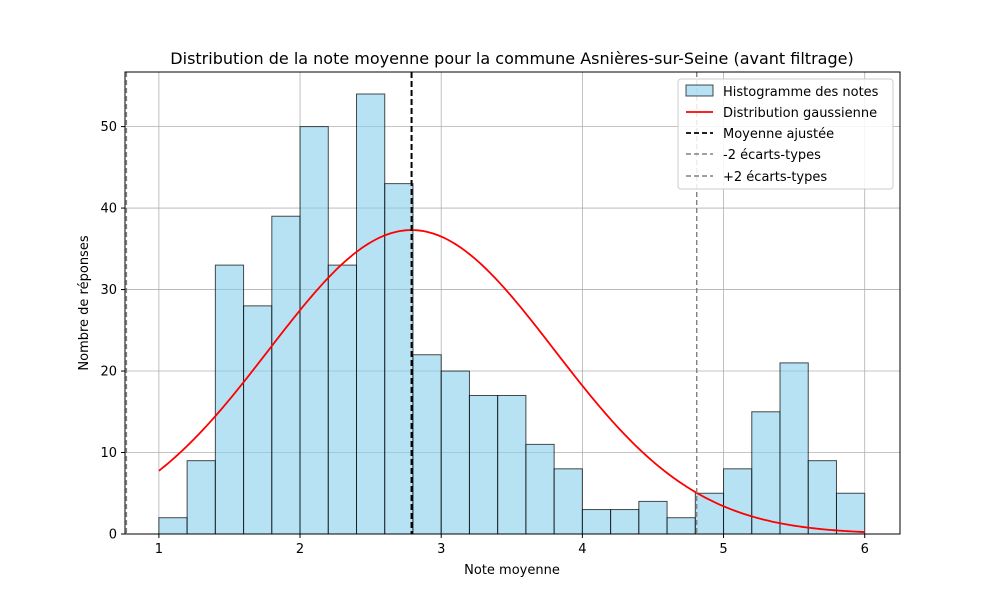  What do you see at coordinates (441, 549) in the screenshot?
I see `x-tick-label: 3` at bounding box center [441, 549].